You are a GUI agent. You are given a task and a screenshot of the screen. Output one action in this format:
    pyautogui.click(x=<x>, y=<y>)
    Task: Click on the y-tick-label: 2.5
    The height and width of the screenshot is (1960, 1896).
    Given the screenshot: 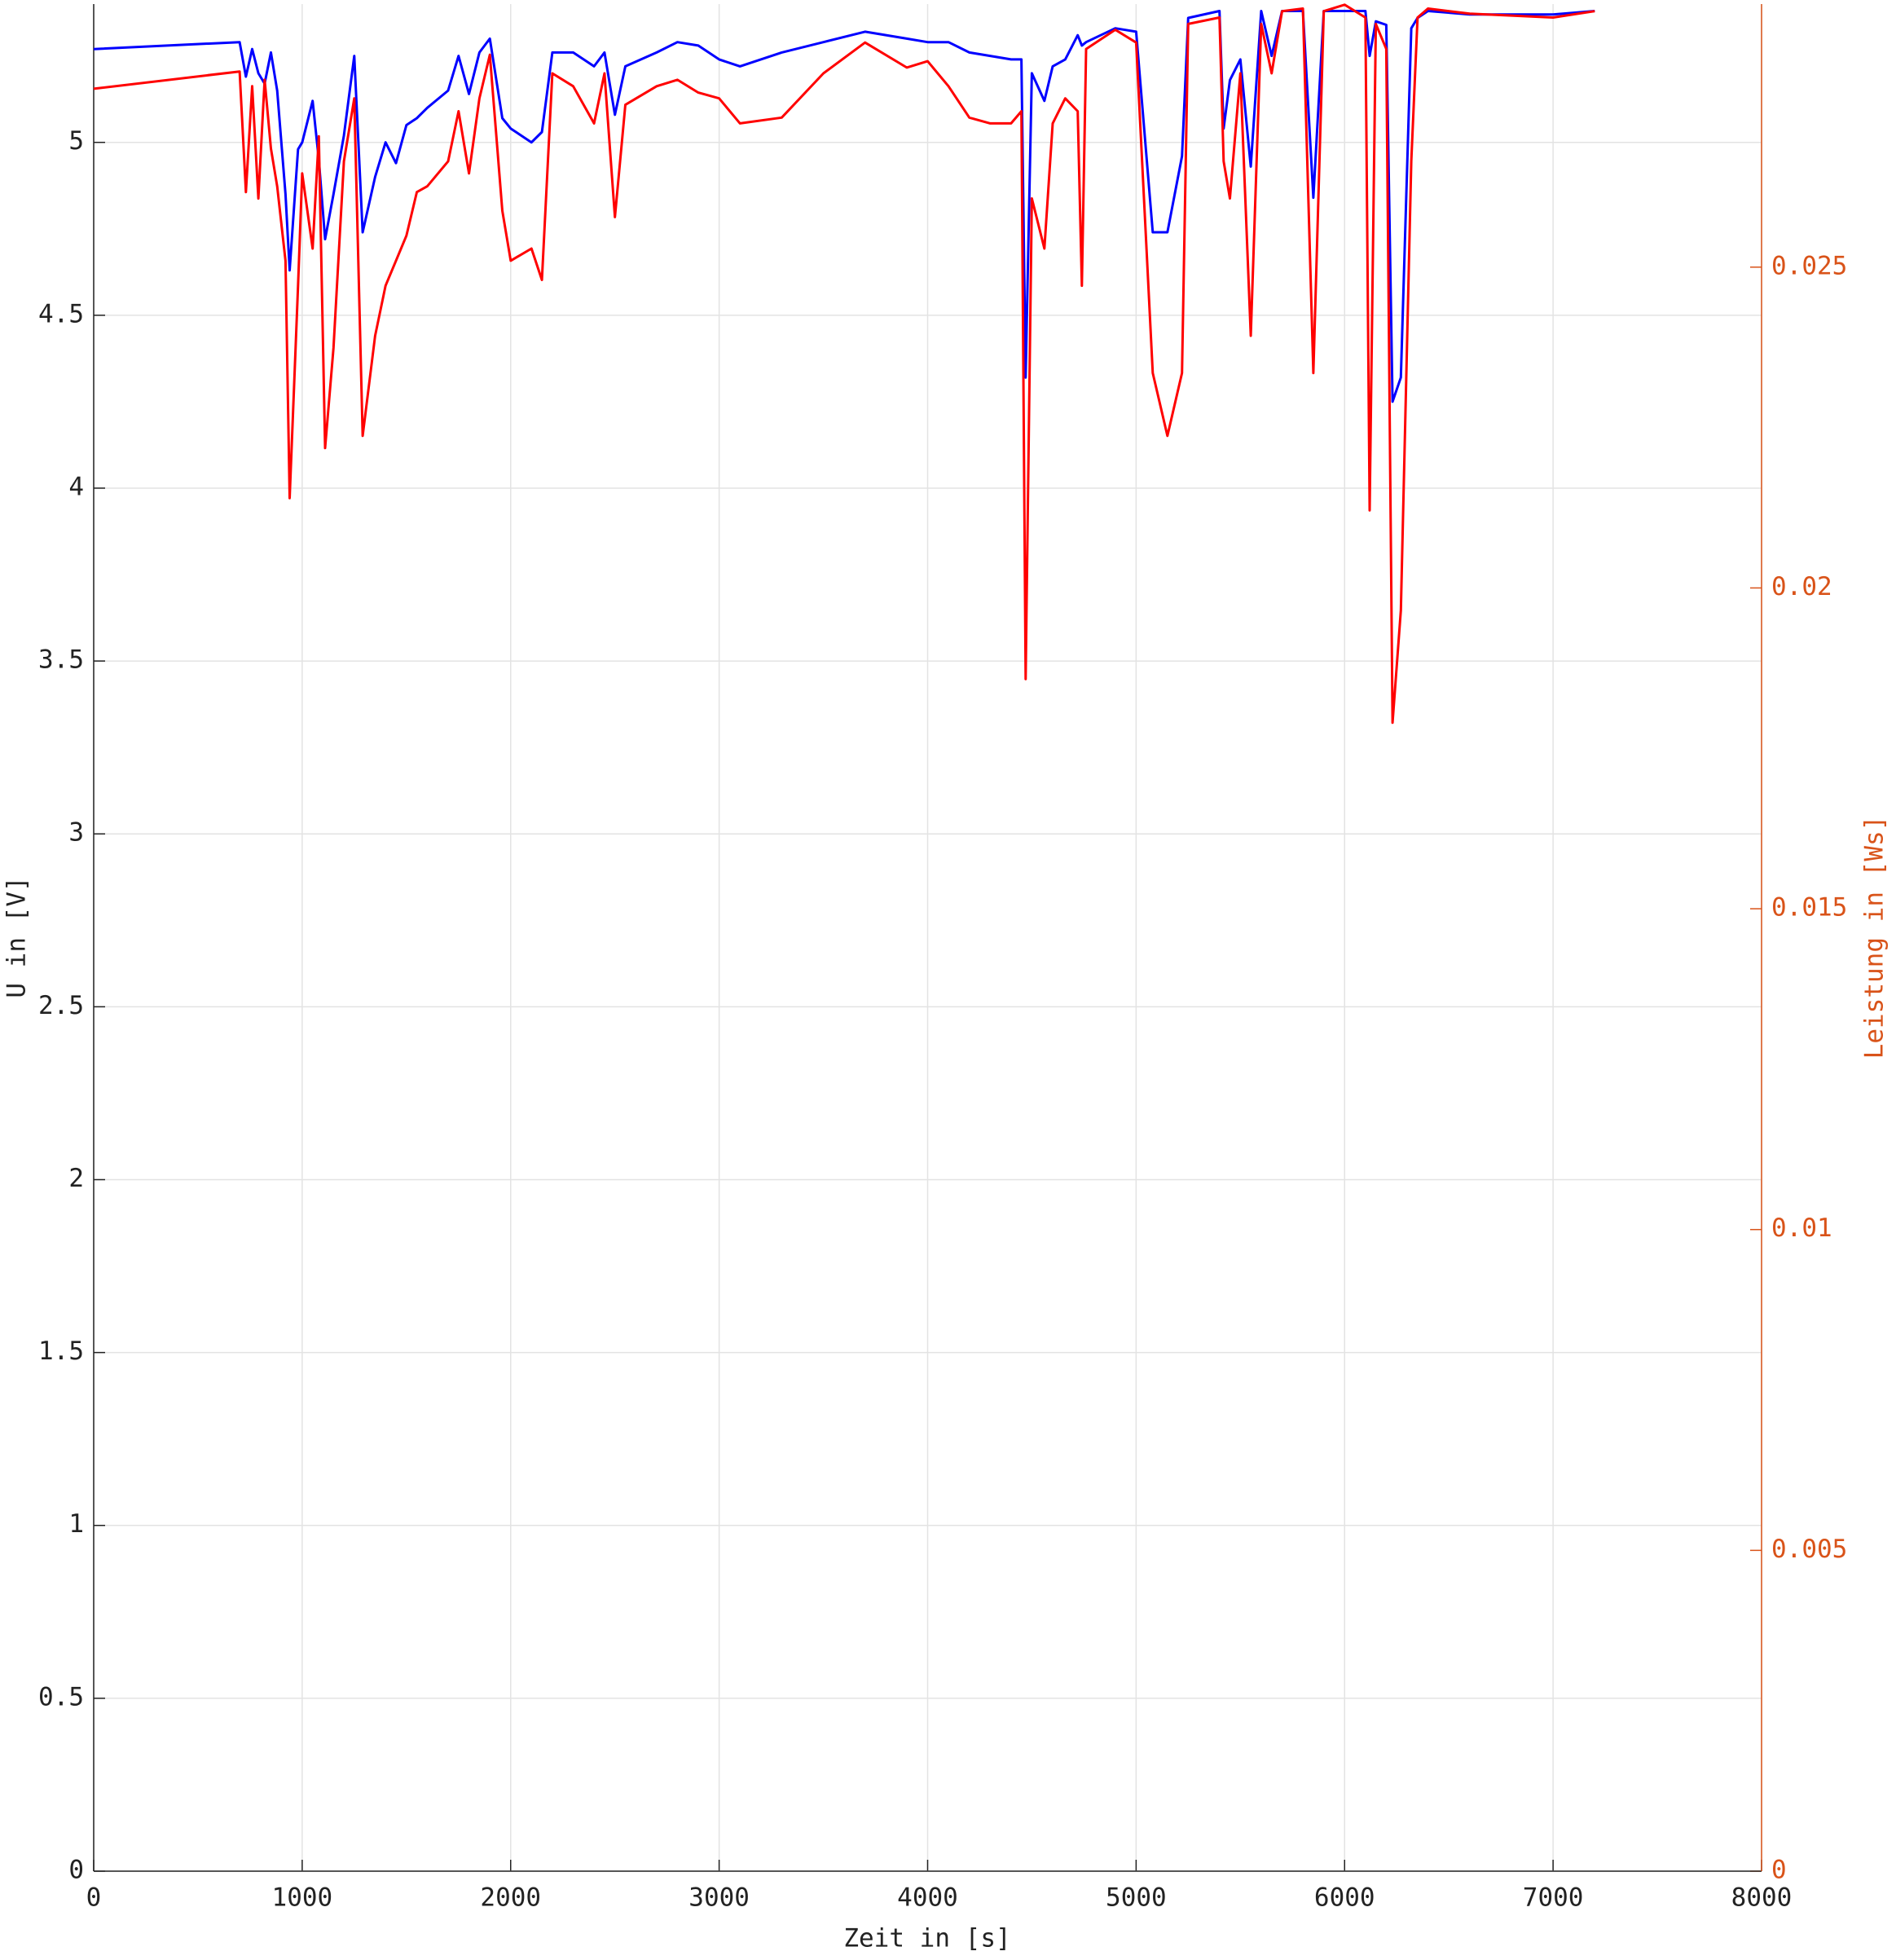 What is the action you would take?
    pyautogui.click(x=61, y=1005)
    